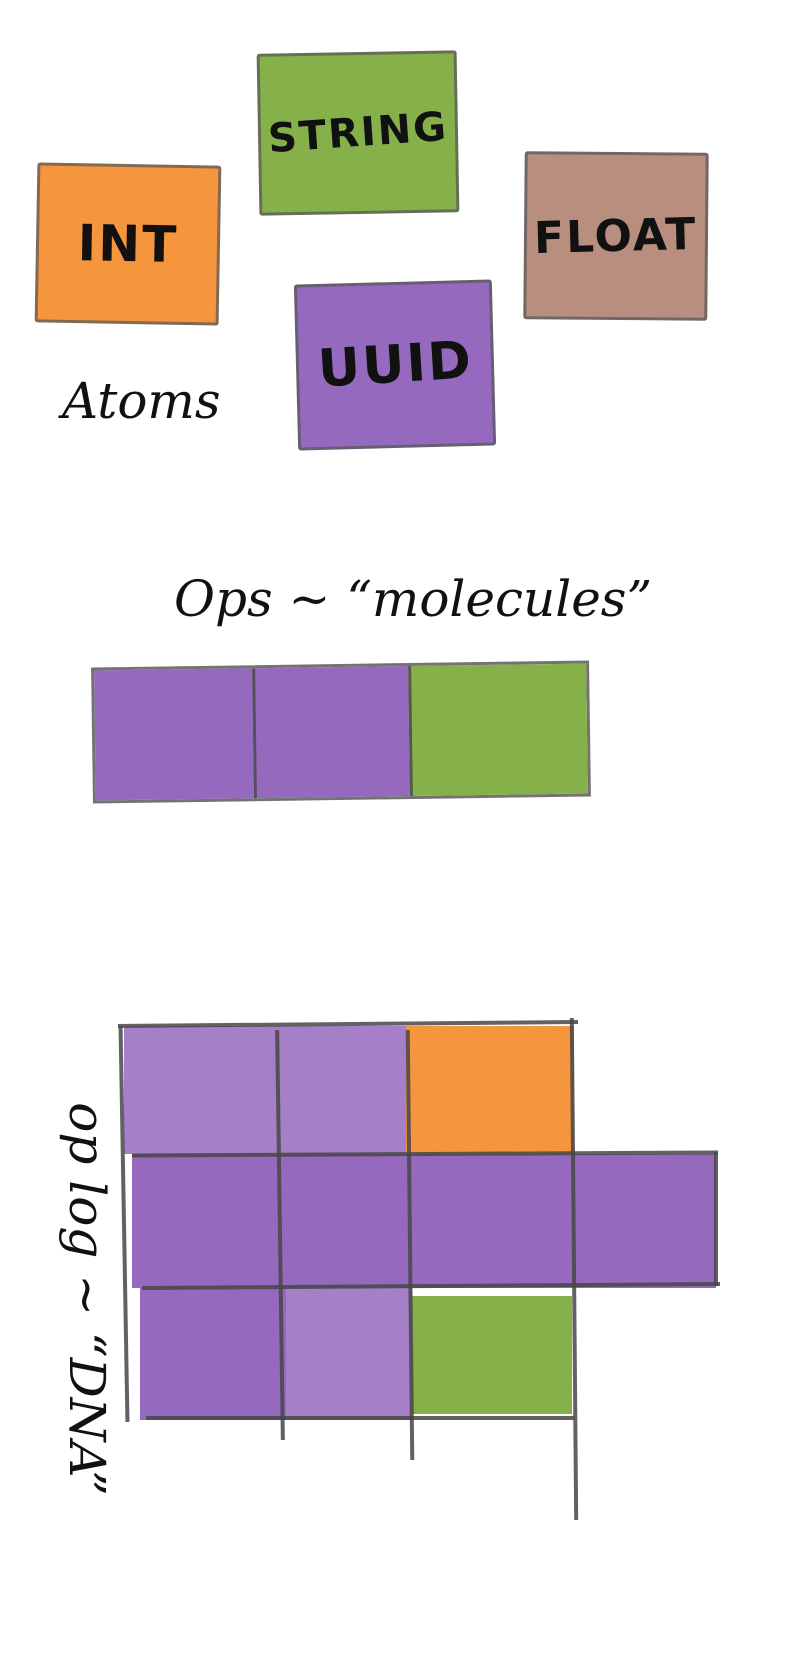 The image size is (808, 1660). Describe the element at coordinates (349, 1354) in the screenshot. I see `oplog-cell-r3-c2` at that location.